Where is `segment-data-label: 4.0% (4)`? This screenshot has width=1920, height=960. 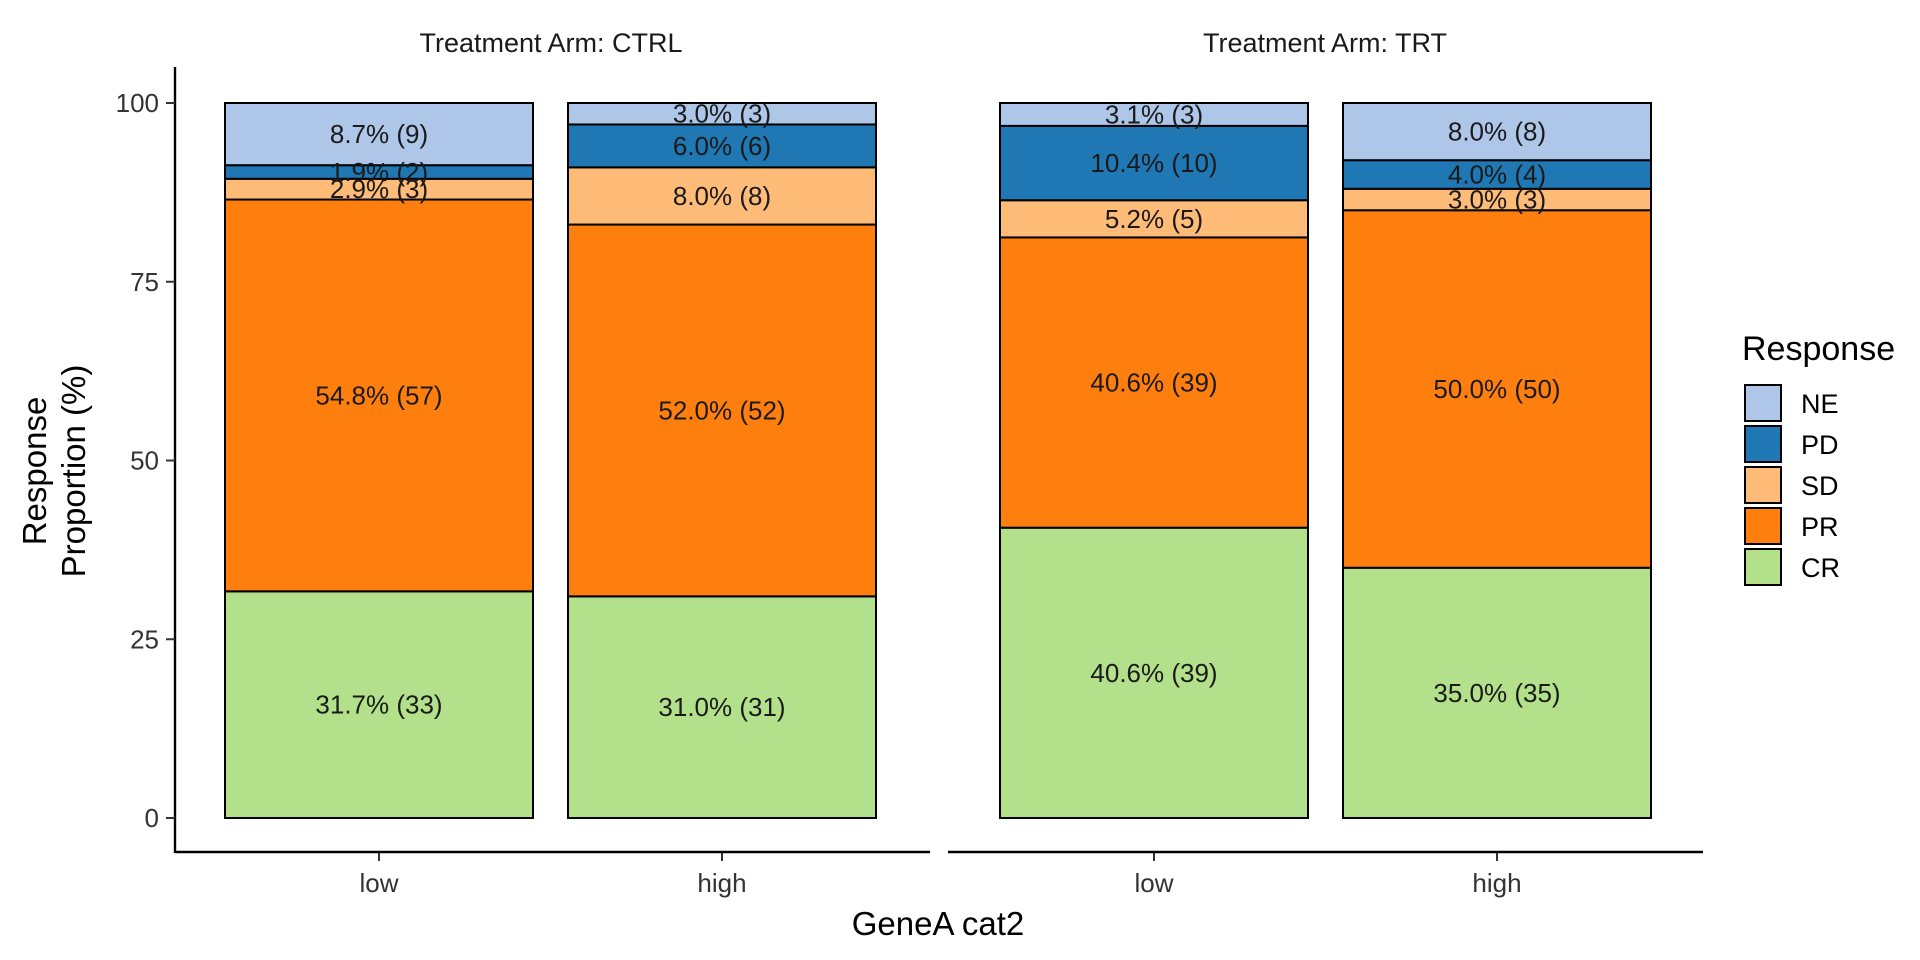 segment-data-label: 4.0% (4) is located at coordinates (1497, 175).